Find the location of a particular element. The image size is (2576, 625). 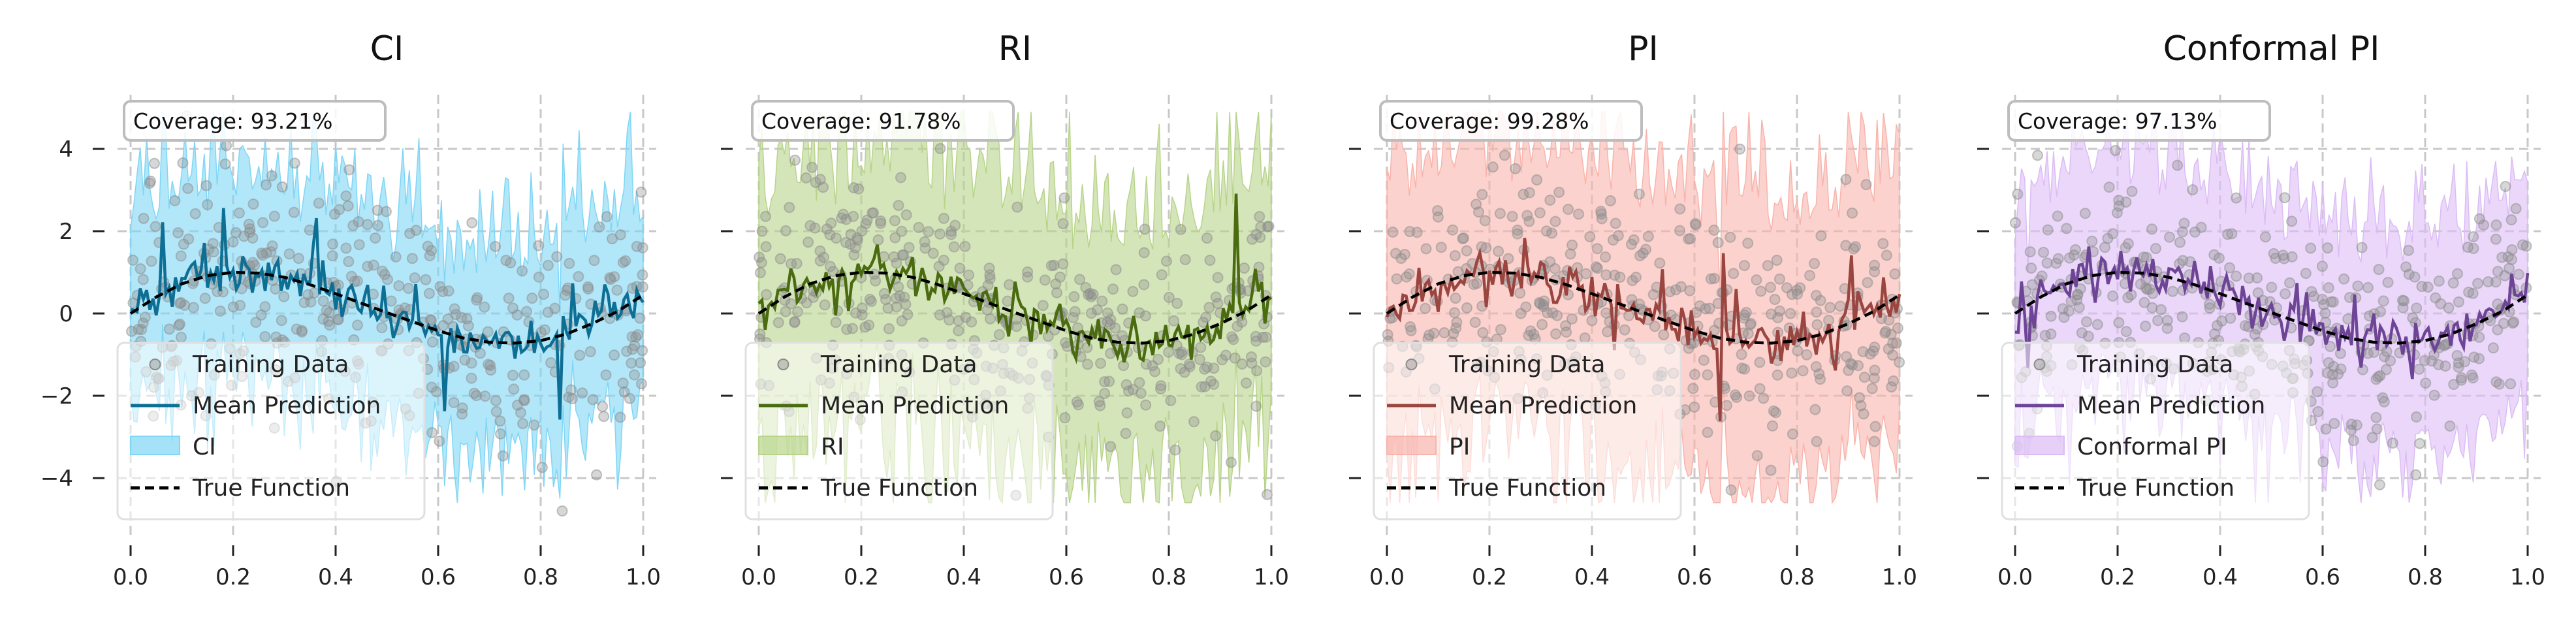

panel-title: CI is located at coordinates (387, 49).